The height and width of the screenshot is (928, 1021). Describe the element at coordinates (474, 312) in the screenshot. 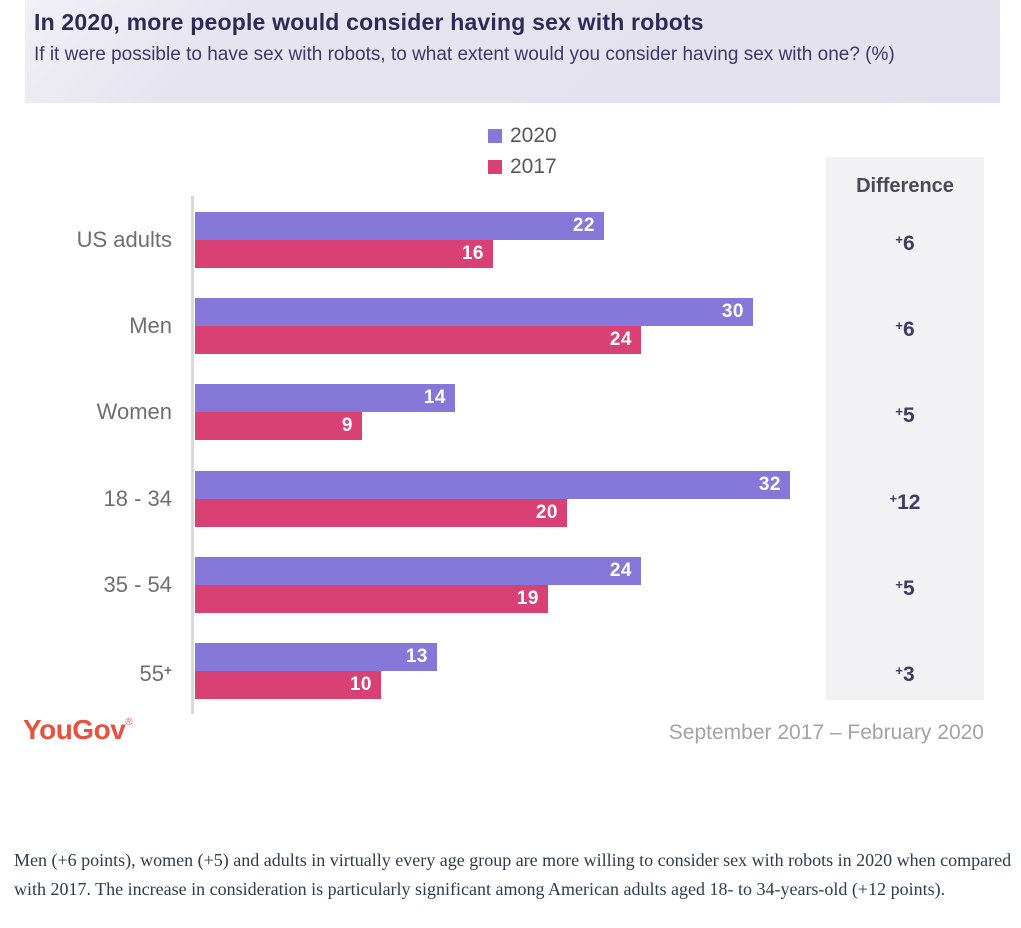

I see `bar-2020-men: 30` at that location.